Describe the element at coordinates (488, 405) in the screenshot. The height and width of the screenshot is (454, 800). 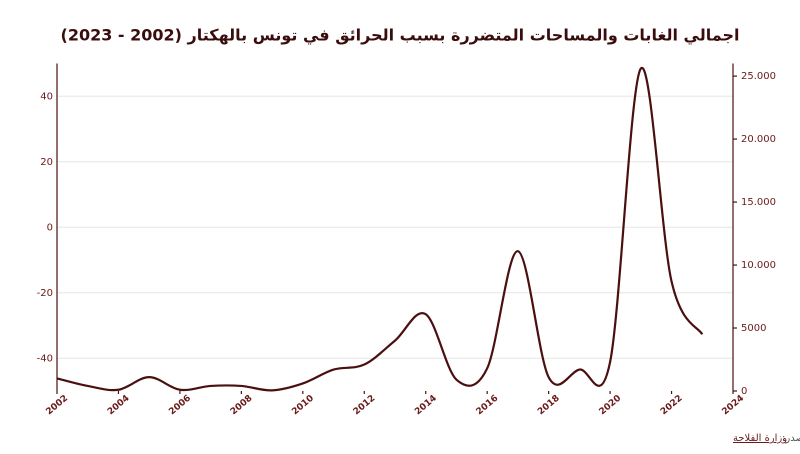
I see `x-tick-label: 2016` at that location.